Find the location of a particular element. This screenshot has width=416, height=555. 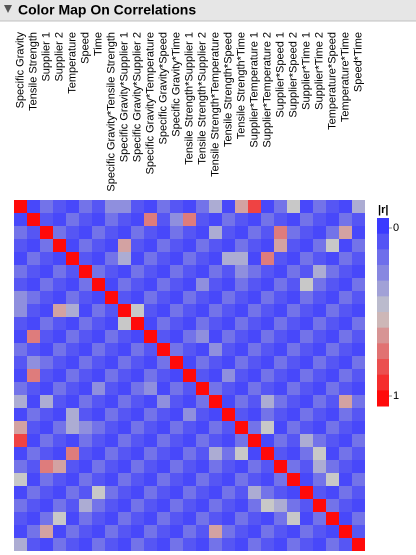

disclosure-icon is located at coordinates (8, 9).